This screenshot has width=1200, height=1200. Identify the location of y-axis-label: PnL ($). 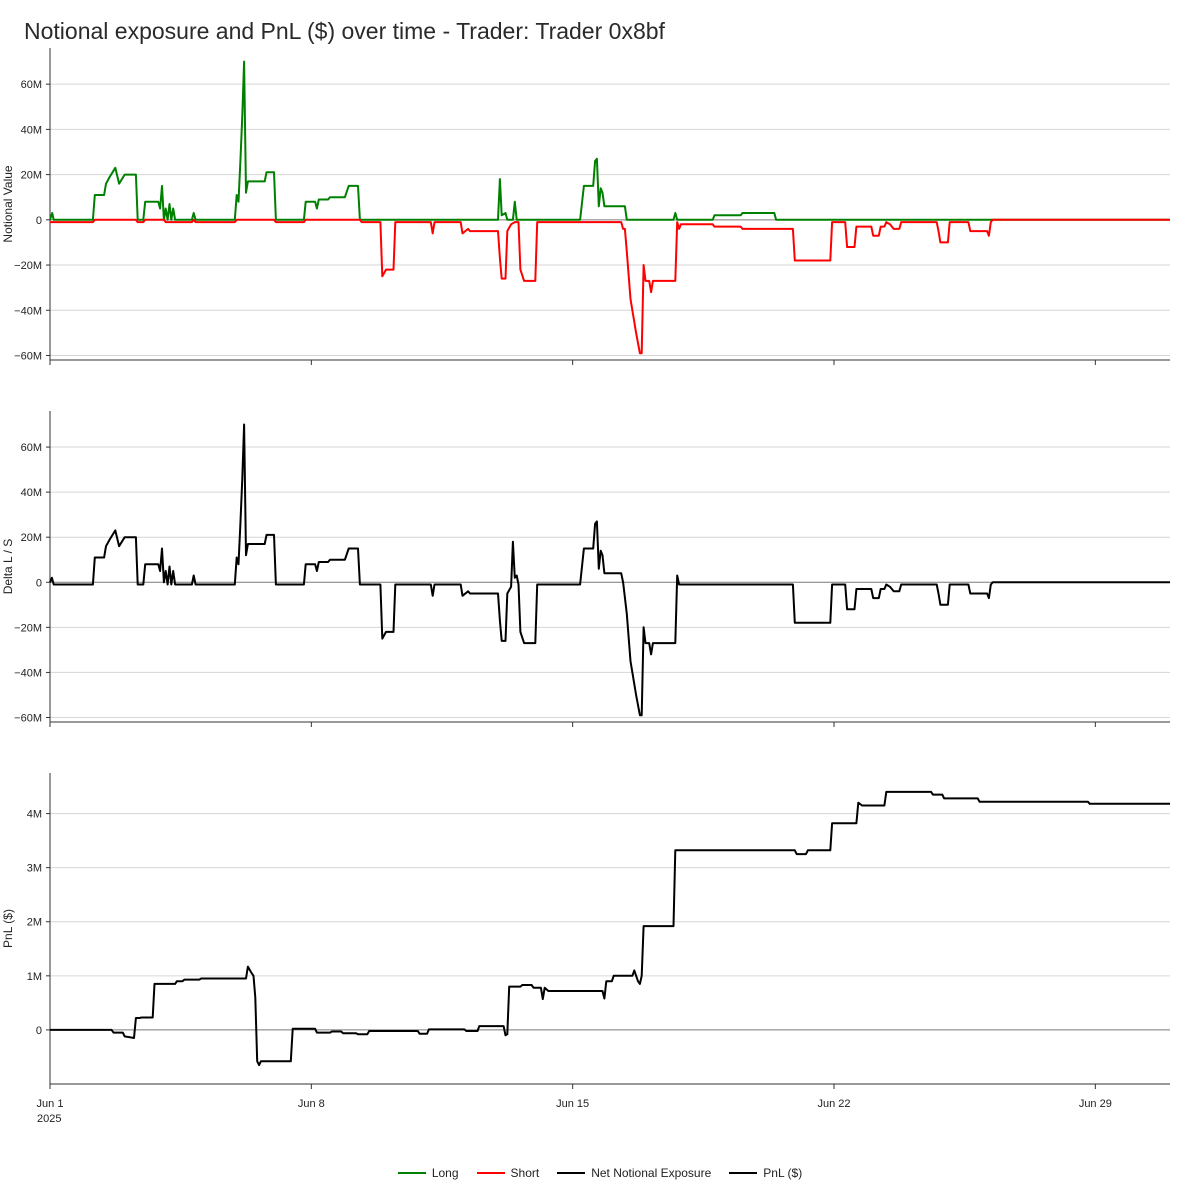
(8, 928).